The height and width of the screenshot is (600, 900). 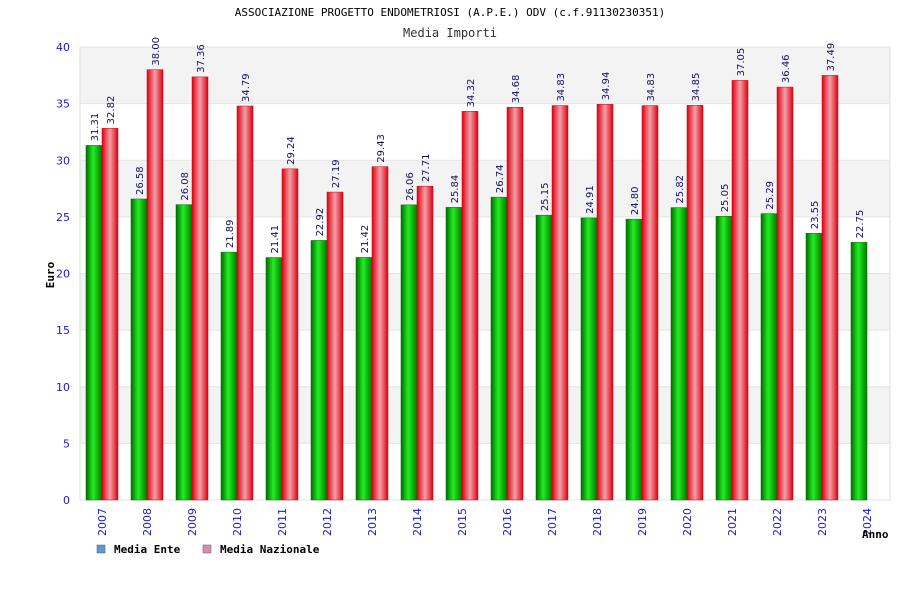 I want to click on value-label: 36.46, so click(x=786, y=68).